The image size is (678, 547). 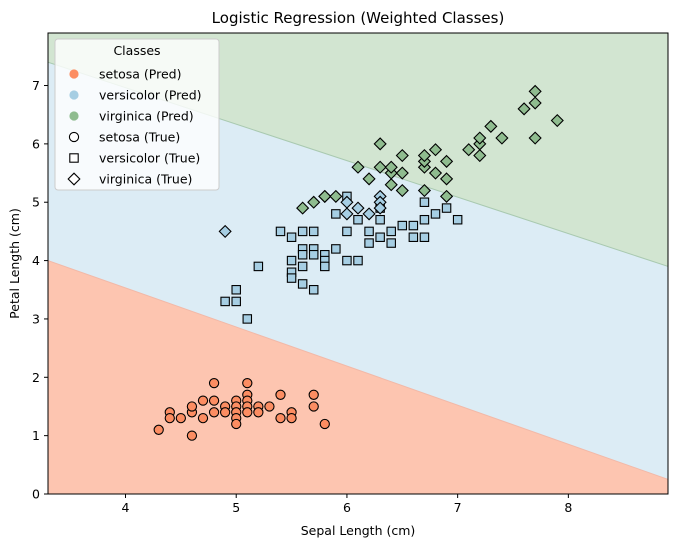 What do you see at coordinates (358, 18) in the screenshot?
I see `chart-title: Logistic Regression (Weighted Classes)` at bounding box center [358, 18].